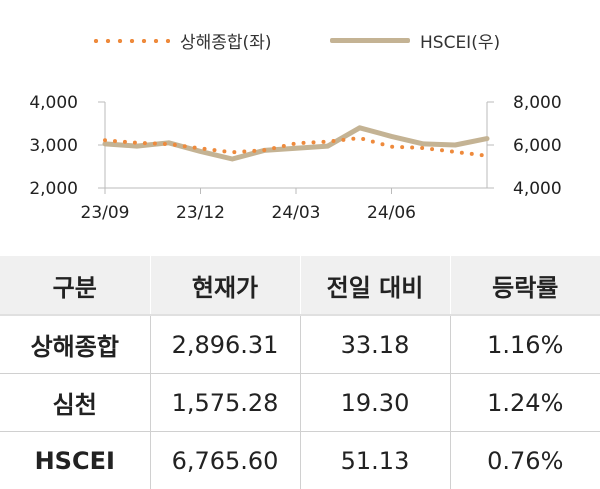  What do you see at coordinates (537, 103) in the screenshot?
I see `y-right-tick-label: 8,000` at bounding box center [537, 103].